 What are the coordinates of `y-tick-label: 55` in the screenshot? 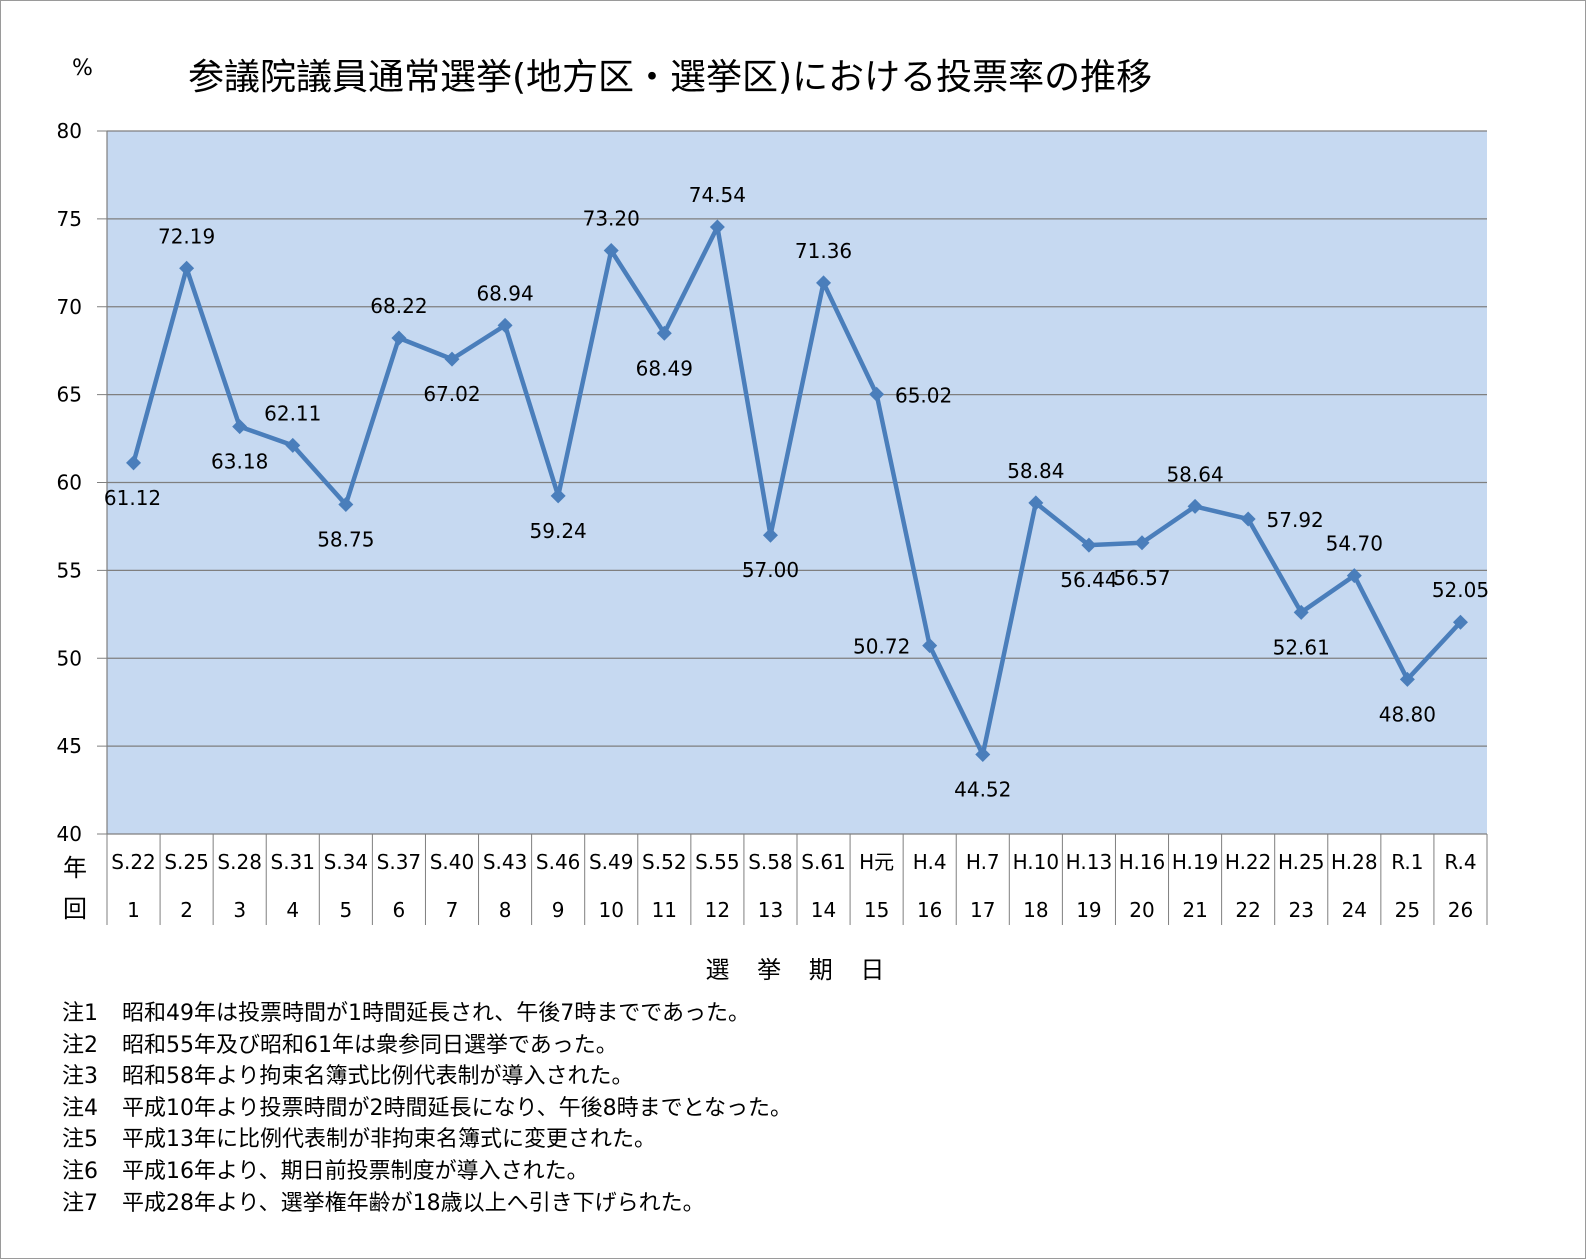 It's located at (69, 570).